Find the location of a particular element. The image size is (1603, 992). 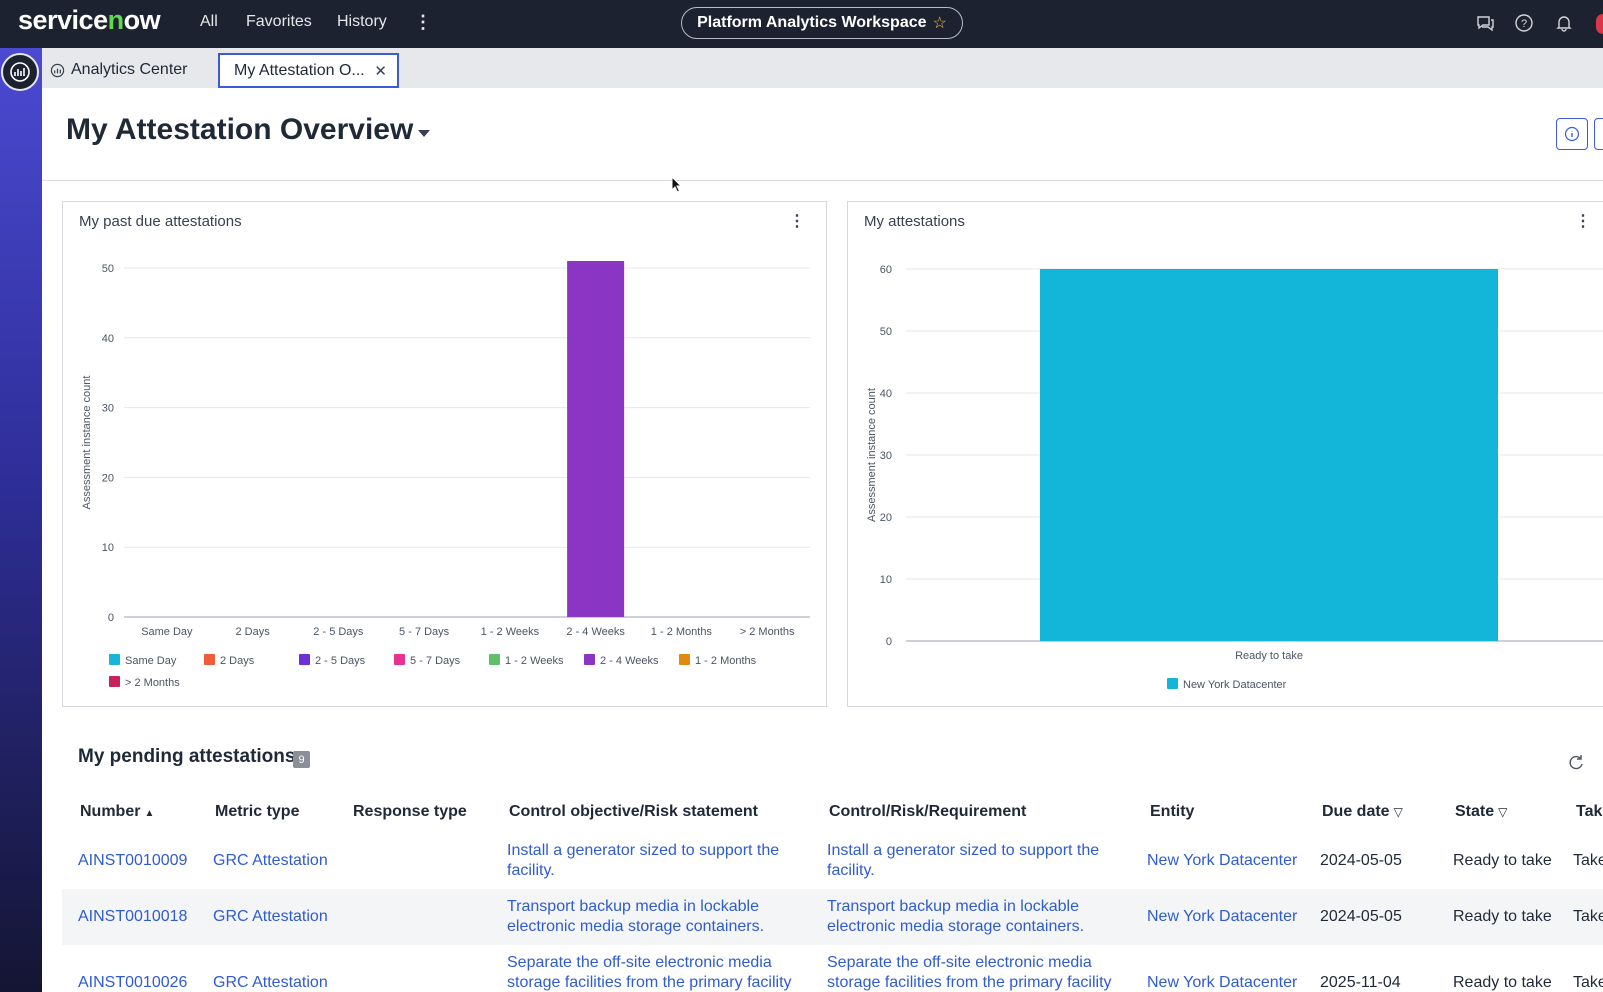

nav-all: All is located at coordinates (209, 21).